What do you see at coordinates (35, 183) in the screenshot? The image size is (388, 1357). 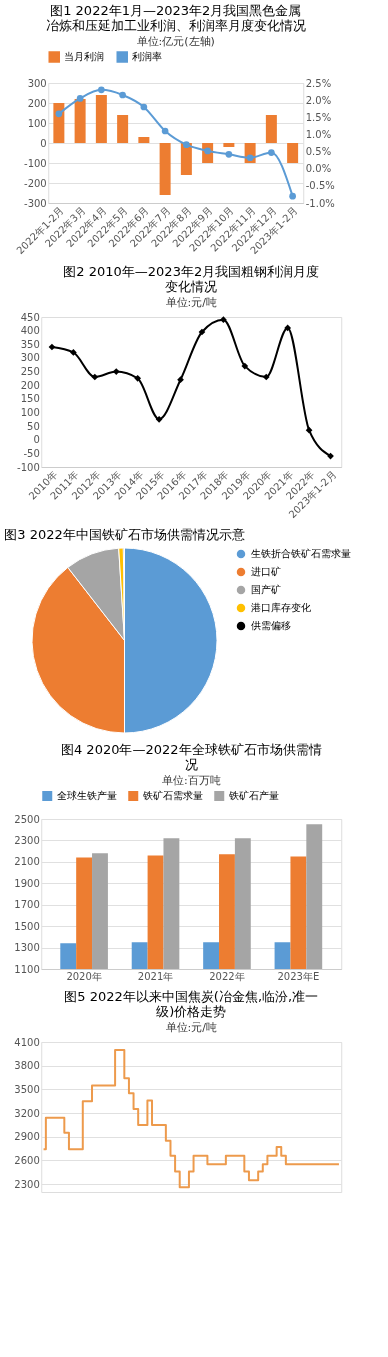 I see `y-tick-label: -200` at bounding box center [35, 183].